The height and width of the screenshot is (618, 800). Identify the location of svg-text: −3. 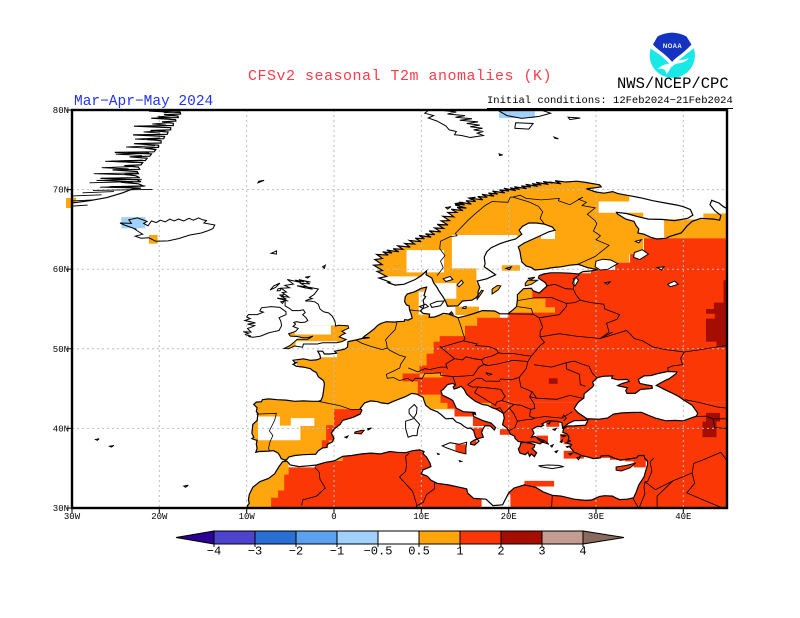
(255, 552).